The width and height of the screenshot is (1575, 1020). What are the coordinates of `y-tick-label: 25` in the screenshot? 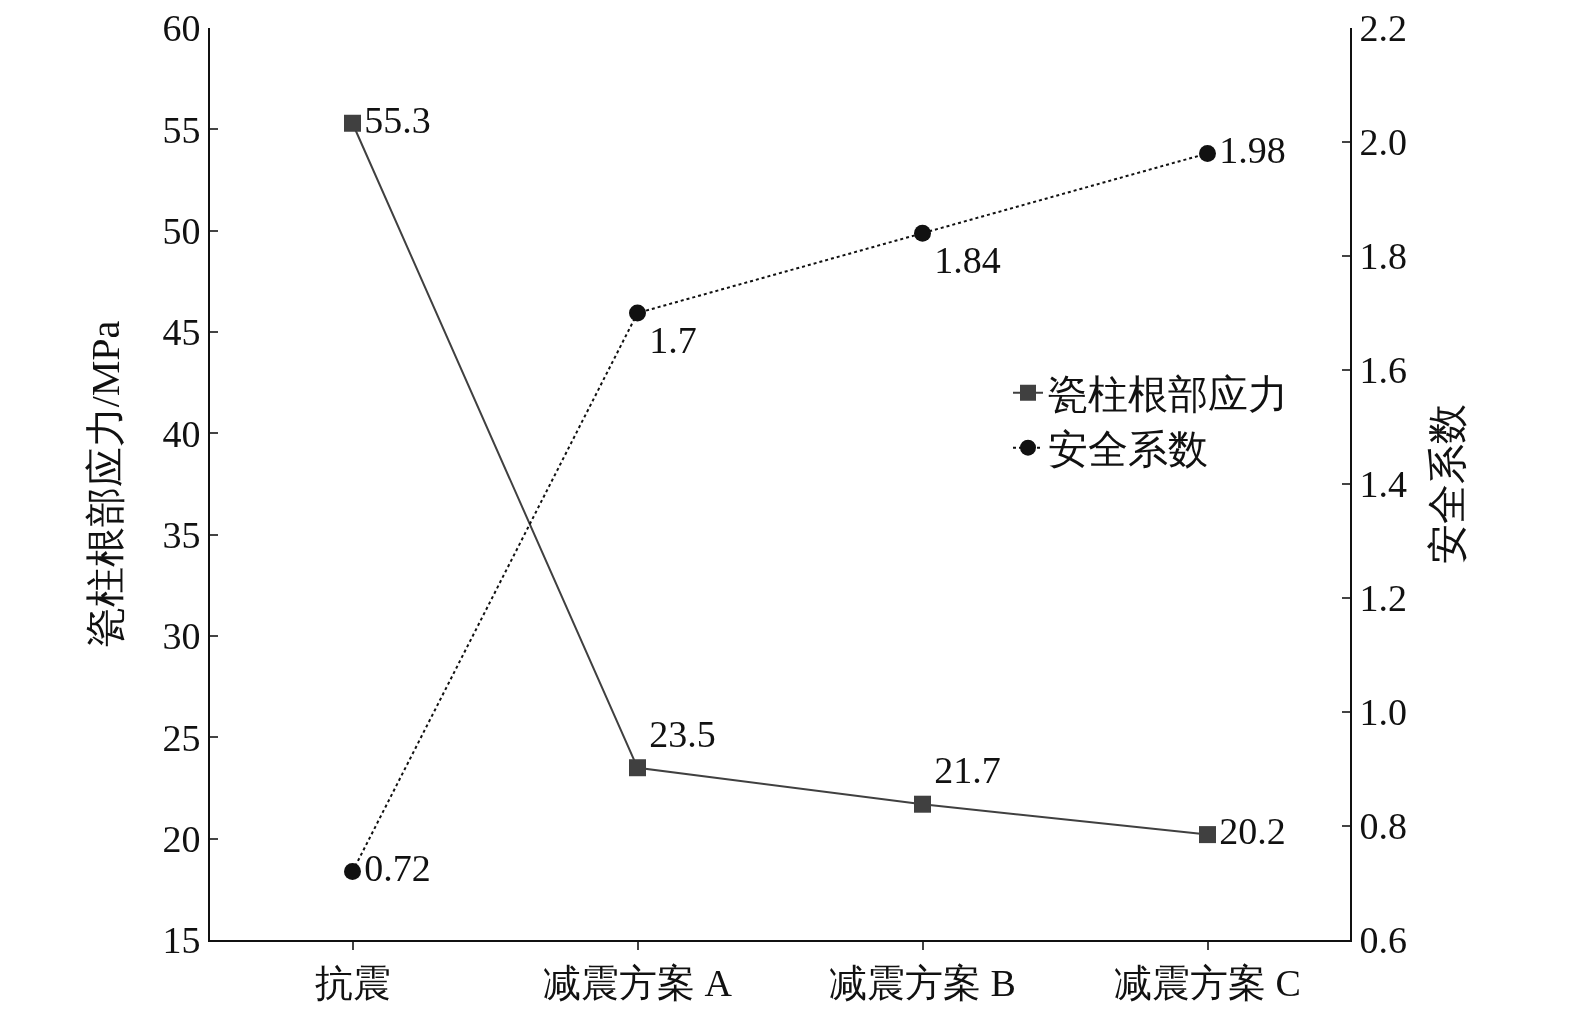 It's located at (181, 737).